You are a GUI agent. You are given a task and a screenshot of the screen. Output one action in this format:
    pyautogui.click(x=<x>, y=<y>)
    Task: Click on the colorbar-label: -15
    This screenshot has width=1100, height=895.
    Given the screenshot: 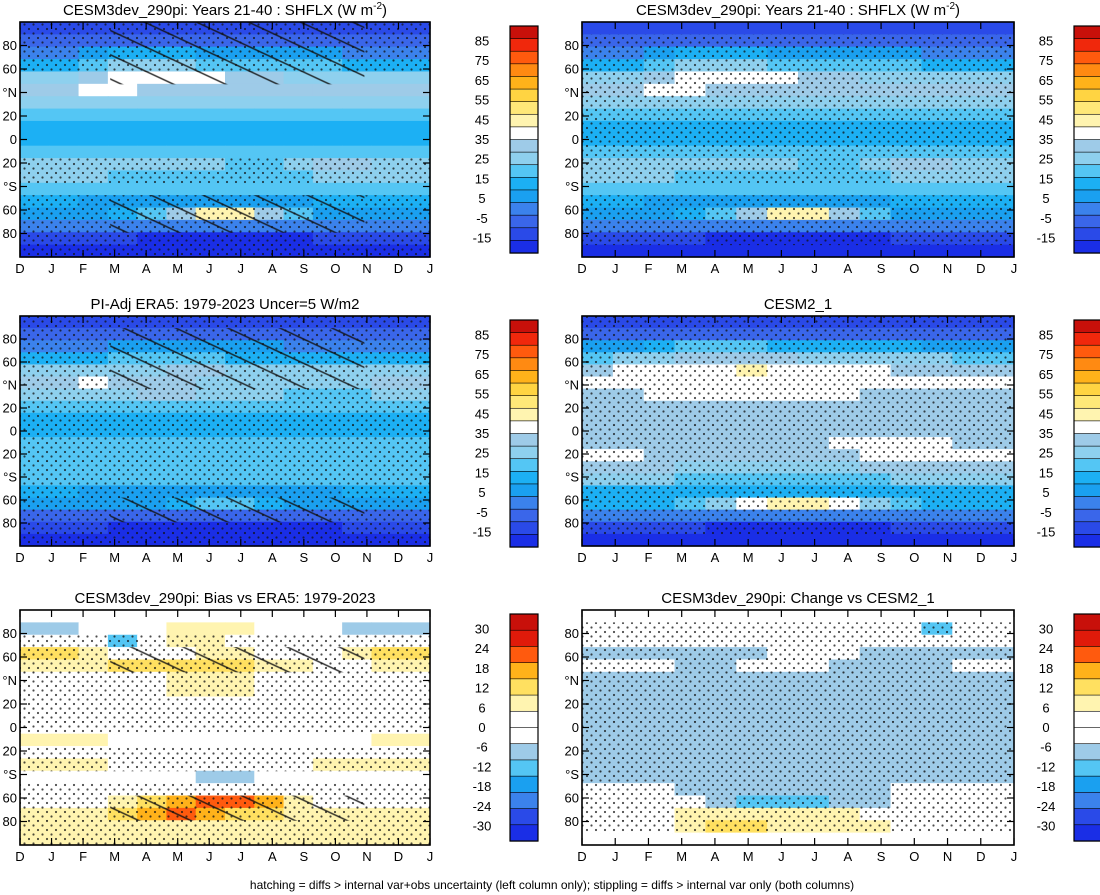 What is the action you would take?
    pyautogui.click(x=482, y=238)
    